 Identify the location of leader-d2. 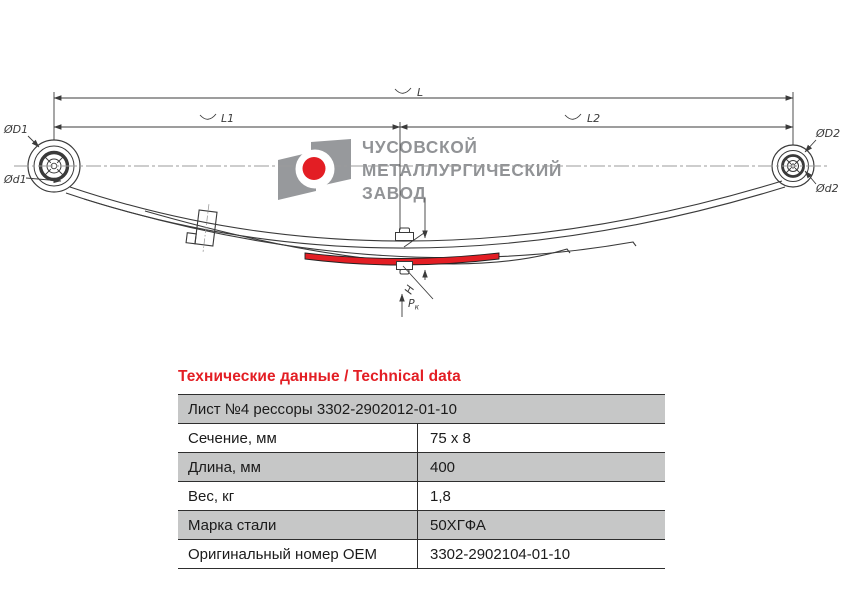
(810, 177).